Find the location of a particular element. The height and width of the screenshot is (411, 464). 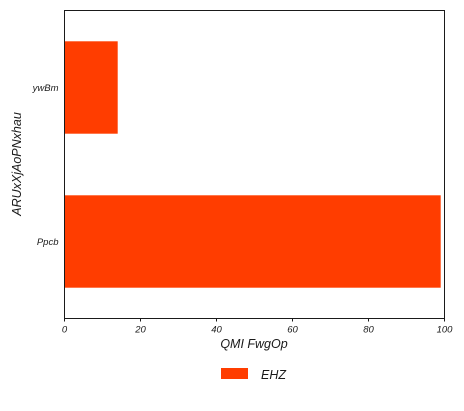

y-axis: ywBm Ppcb is located at coordinates (45, 165).